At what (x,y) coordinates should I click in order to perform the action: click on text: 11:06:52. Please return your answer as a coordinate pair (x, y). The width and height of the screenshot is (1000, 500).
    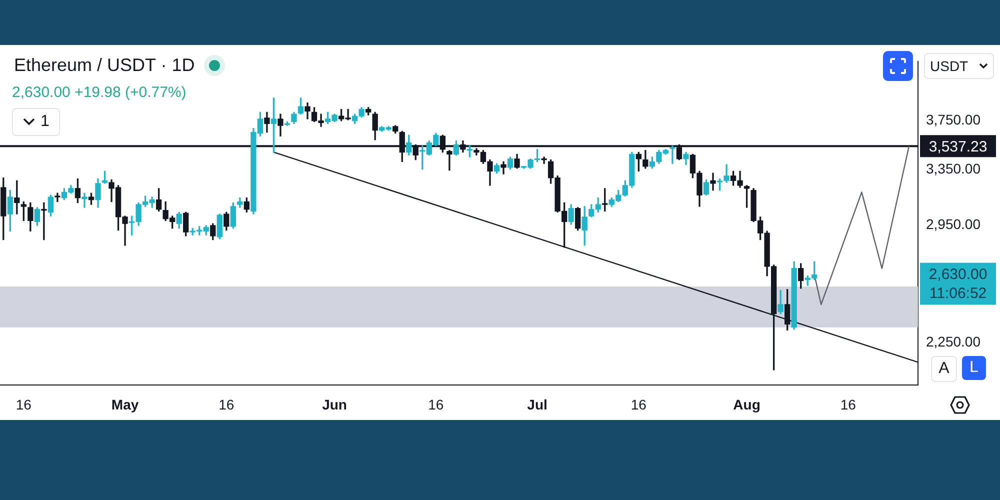
    Looking at the image, I should click on (958, 293).